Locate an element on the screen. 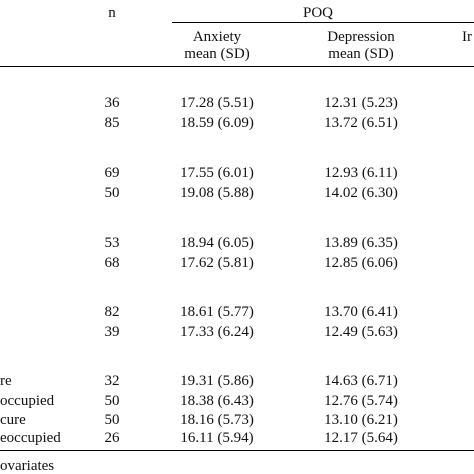 Image resolution: width=474 pixels, height=474 pixels. n-cell: 36 is located at coordinates (112, 103).